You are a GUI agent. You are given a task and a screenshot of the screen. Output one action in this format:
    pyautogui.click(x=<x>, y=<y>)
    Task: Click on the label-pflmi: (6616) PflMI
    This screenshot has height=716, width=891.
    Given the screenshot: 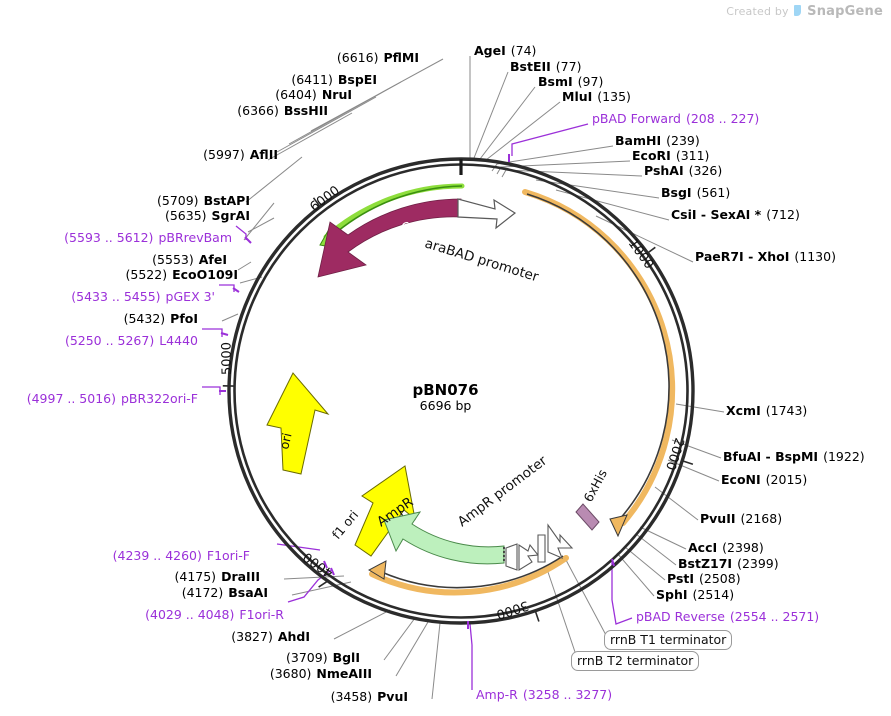 What is the action you would take?
    pyautogui.click(x=354, y=57)
    